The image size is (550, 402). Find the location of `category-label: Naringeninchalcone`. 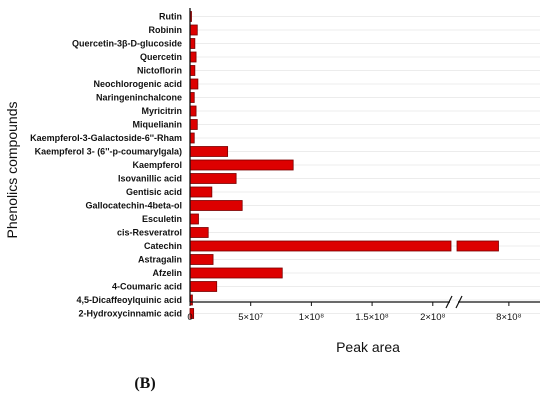

category-label: Naringeninchalcone is located at coordinates (139, 98).